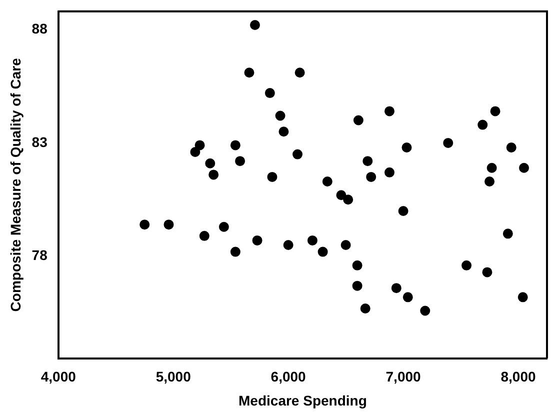  I want to click on y-tick-label: 88, so click(40, 28).